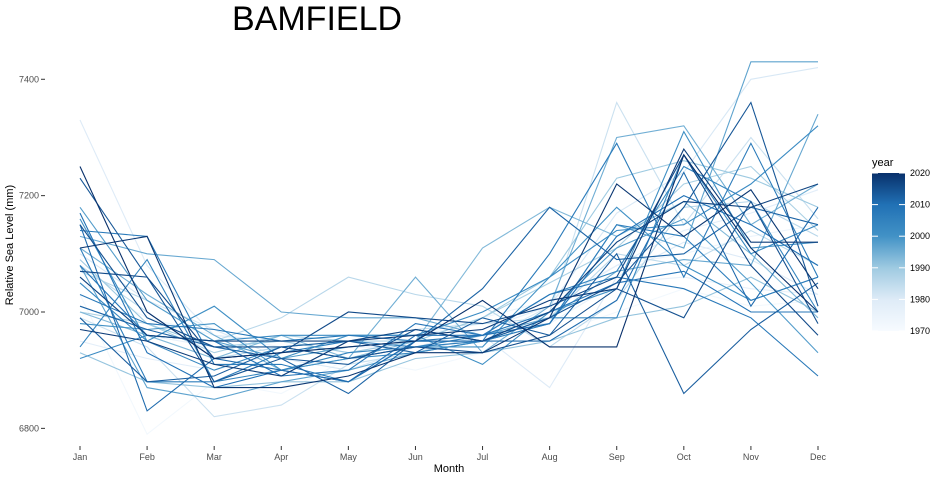 The image size is (940, 480). What do you see at coordinates (450, 454) in the screenshot?
I see `x-axis: Jan Feb Mar Apr May Jun Jul Aug Sep Oct Nov Dec` at bounding box center [450, 454].